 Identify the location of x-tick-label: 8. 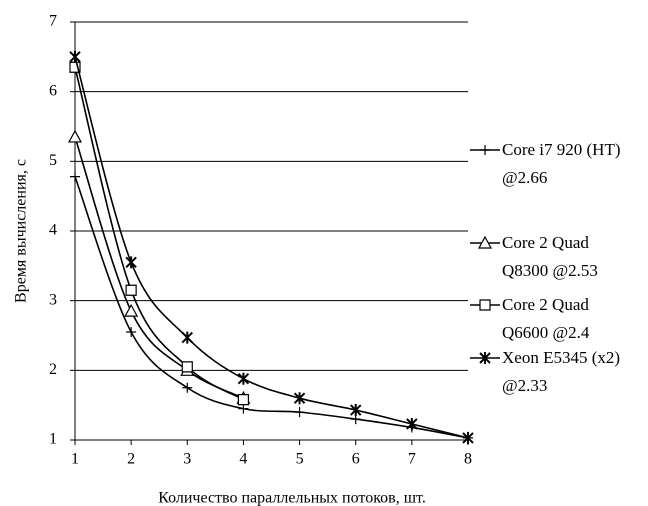
(468, 459).